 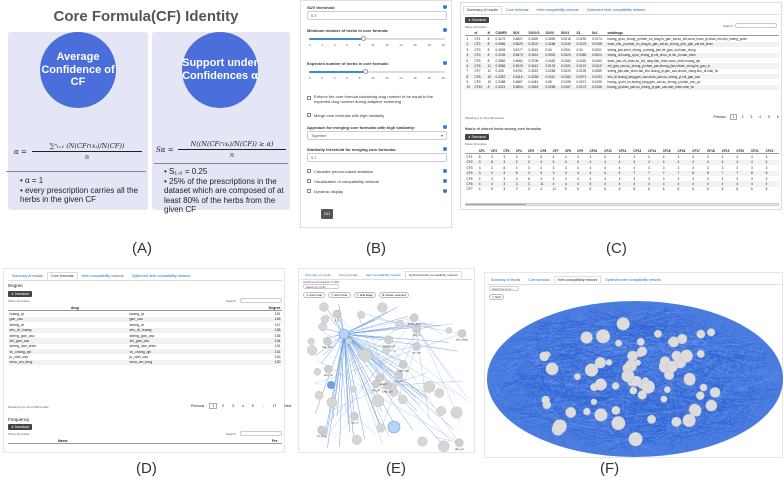 I want to click on column-header: SUV1, so click(x=567, y=33).